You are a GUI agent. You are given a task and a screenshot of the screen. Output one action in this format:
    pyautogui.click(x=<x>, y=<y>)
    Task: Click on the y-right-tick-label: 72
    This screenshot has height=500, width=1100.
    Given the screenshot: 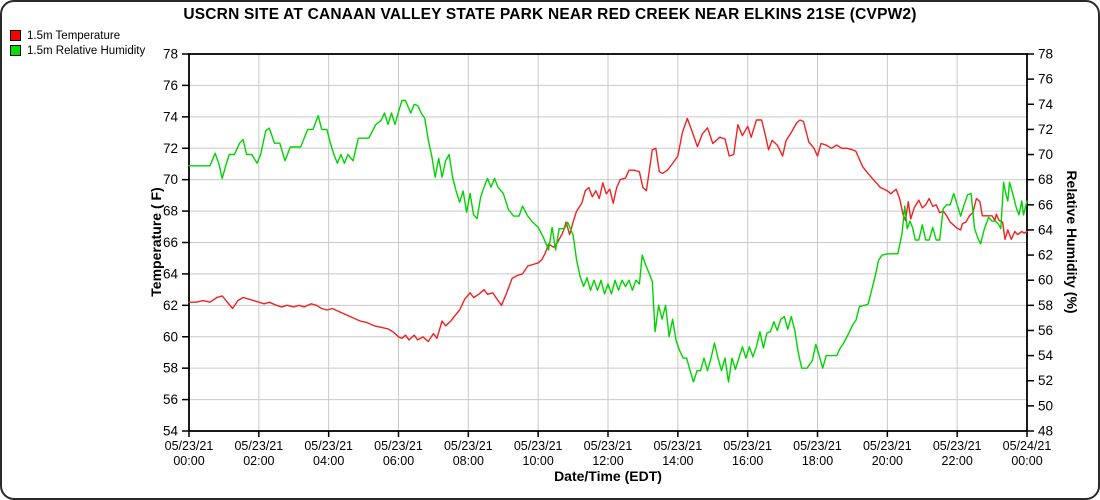 What is the action you would take?
    pyautogui.click(x=1045, y=129)
    